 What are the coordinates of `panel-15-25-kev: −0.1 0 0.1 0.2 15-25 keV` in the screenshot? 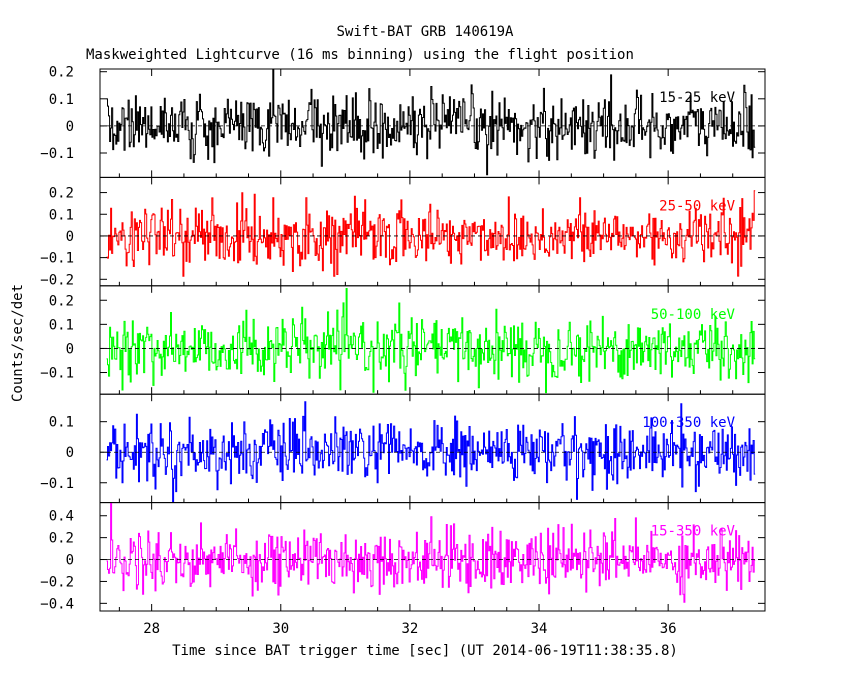 It's located at (403, 121).